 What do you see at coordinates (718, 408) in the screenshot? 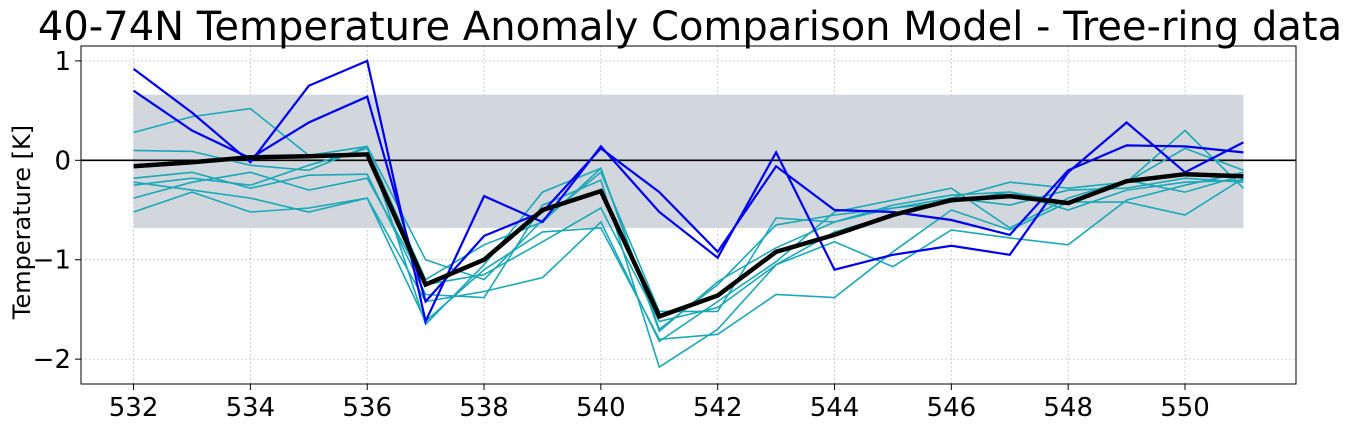
I see `x-tick-label: 542` at bounding box center [718, 408].